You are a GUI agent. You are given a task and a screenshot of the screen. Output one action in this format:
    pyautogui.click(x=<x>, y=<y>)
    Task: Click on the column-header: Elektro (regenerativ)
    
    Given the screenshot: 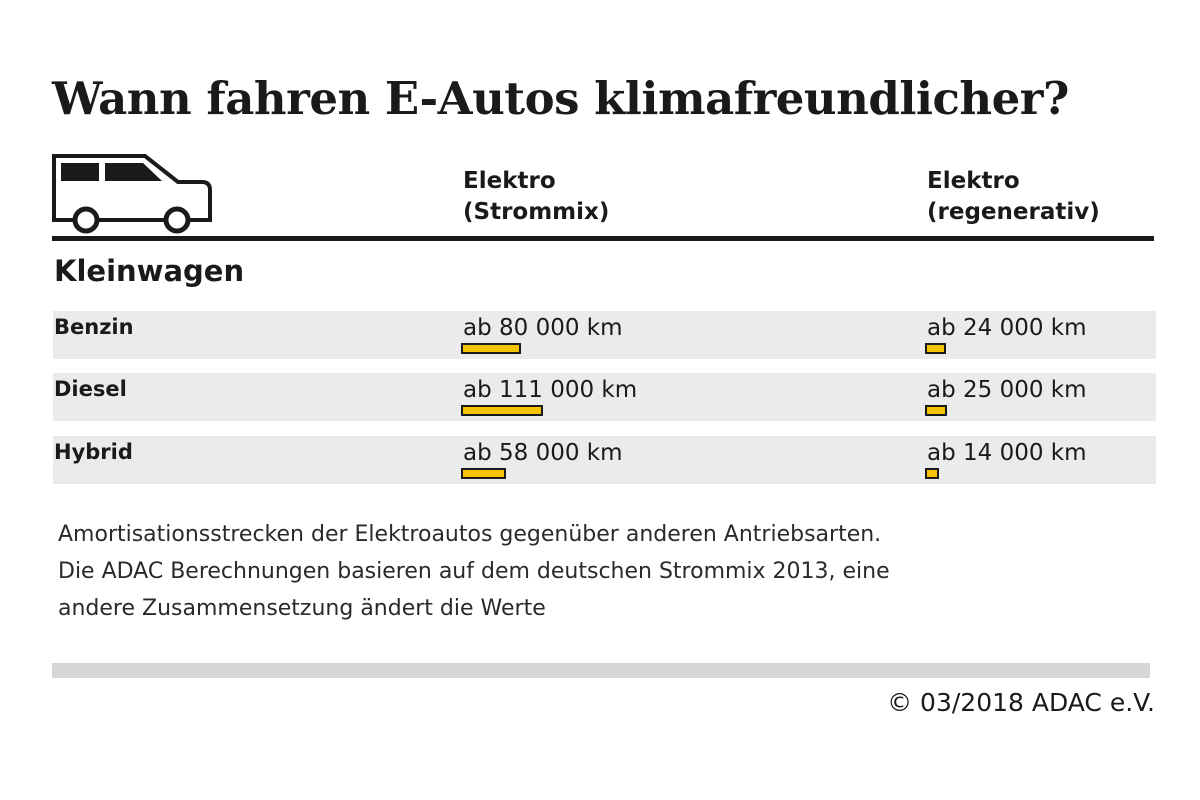 What is the action you would take?
    pyautogui.click(x=1013, y=196)
    